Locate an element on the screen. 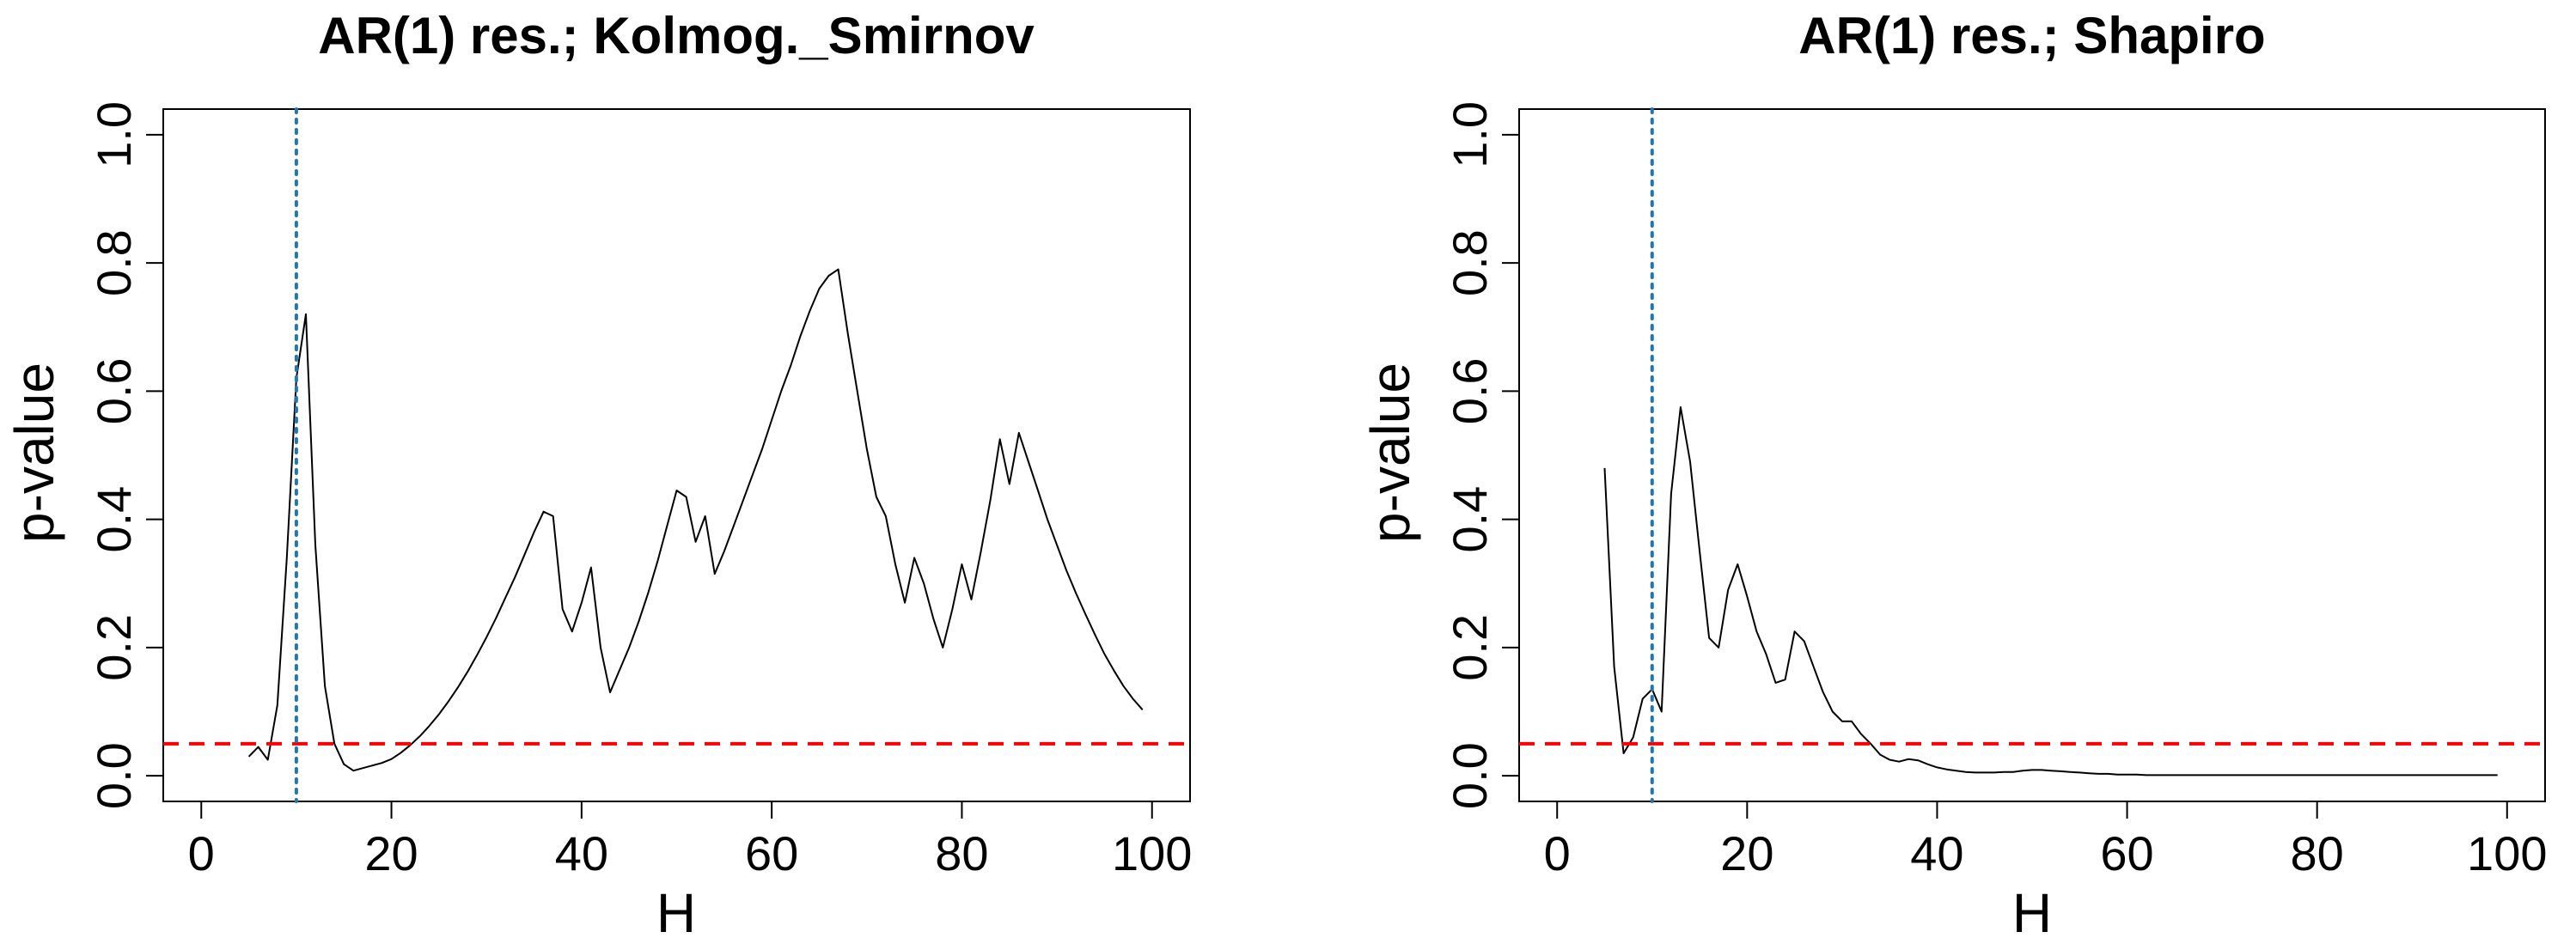 The height and width of the screenshot is (944, 2576). chart-title: AR(1) res.; Shapiro is located at coordinates (2031, 35).